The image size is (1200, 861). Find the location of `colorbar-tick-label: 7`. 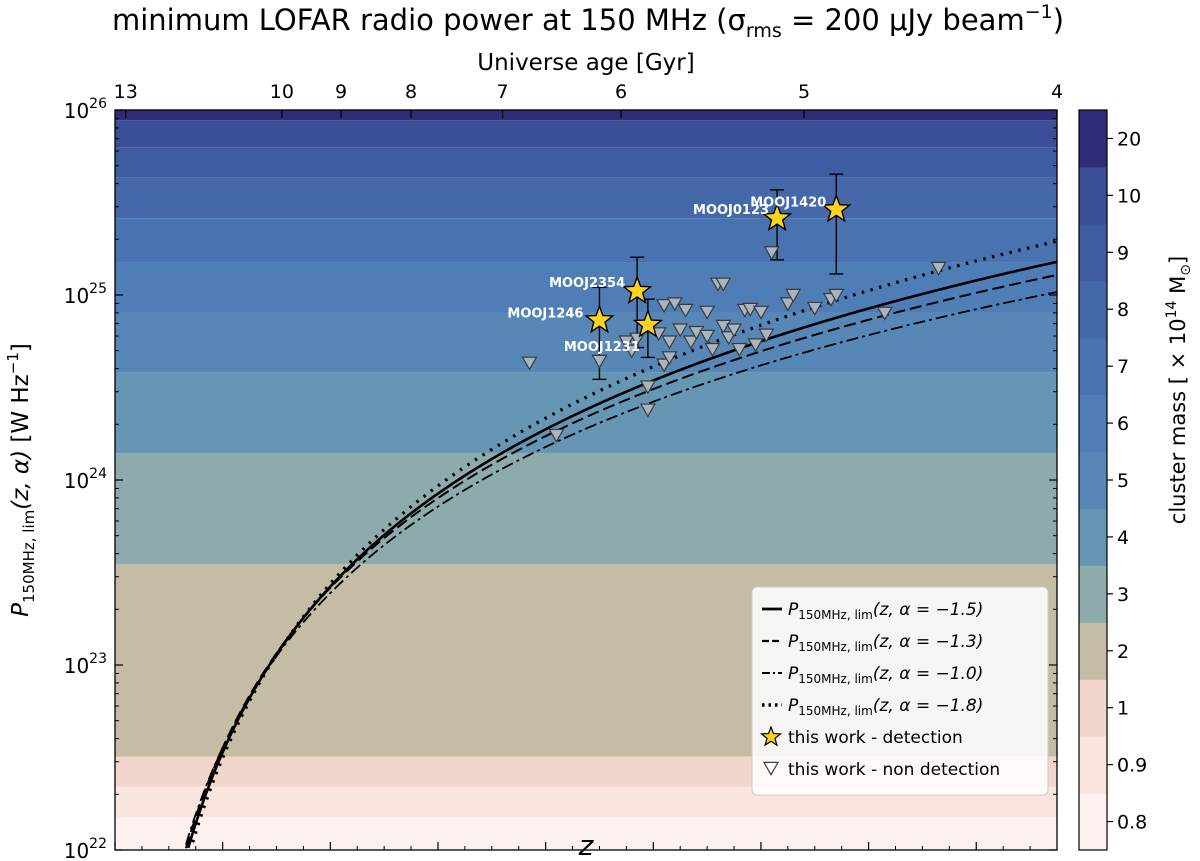

colorbar-tick-label: 7 is located at coordinates (1123, 367).